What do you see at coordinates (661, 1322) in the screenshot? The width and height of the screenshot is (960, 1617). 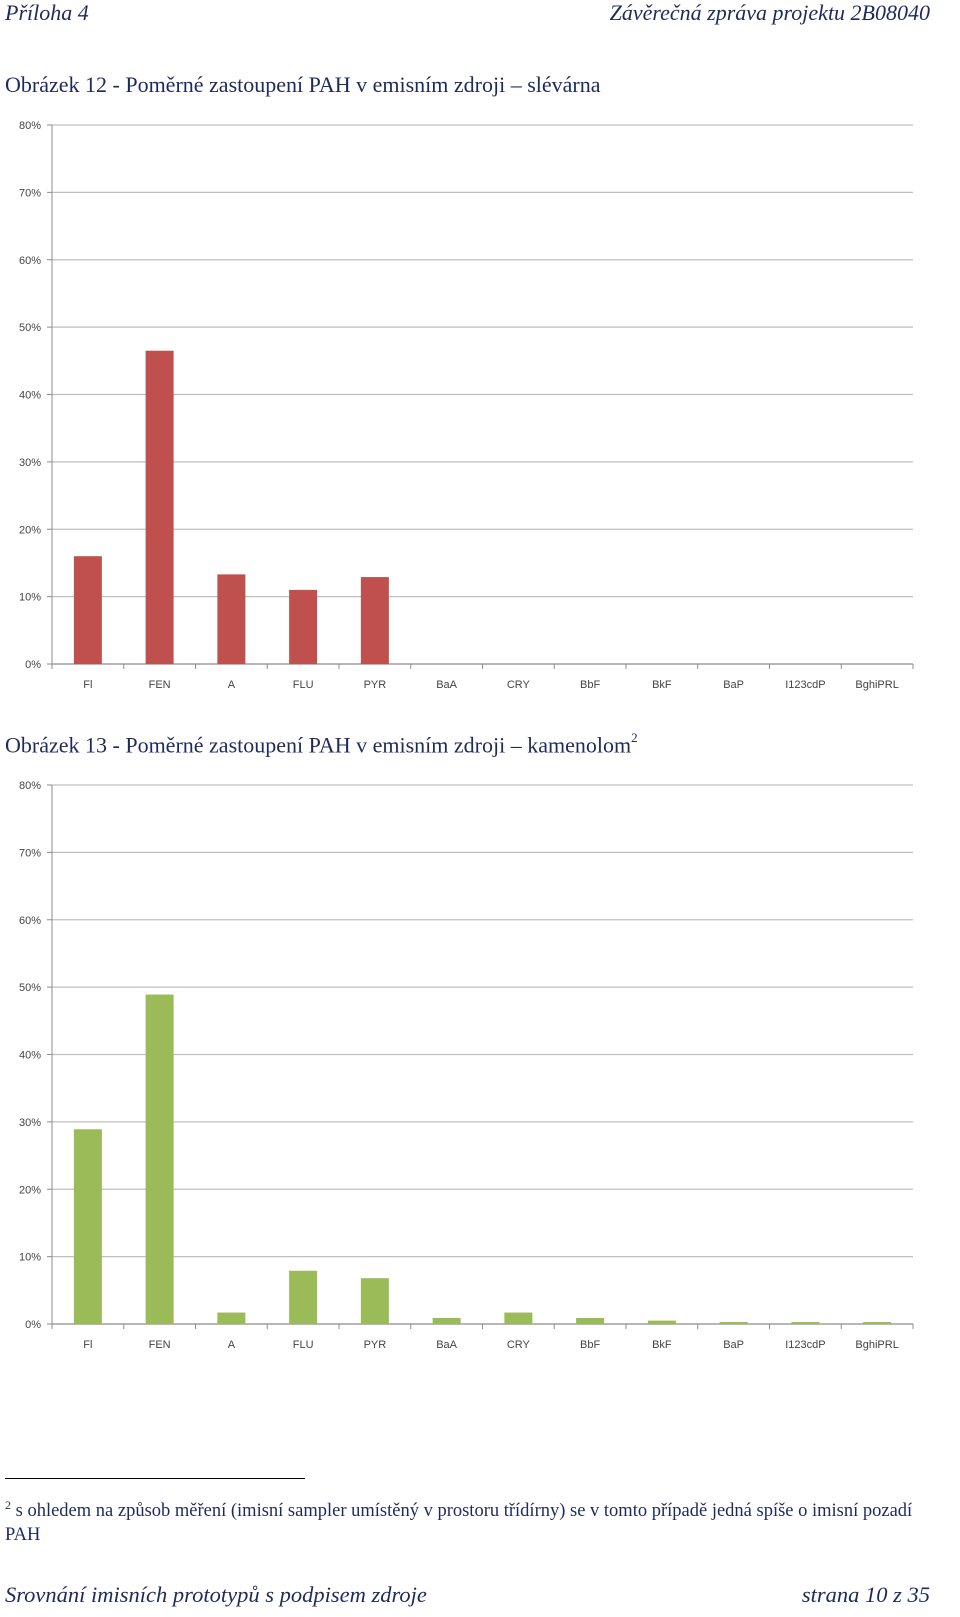 I see `bar-bkf` at bounding box center [661, 1322].